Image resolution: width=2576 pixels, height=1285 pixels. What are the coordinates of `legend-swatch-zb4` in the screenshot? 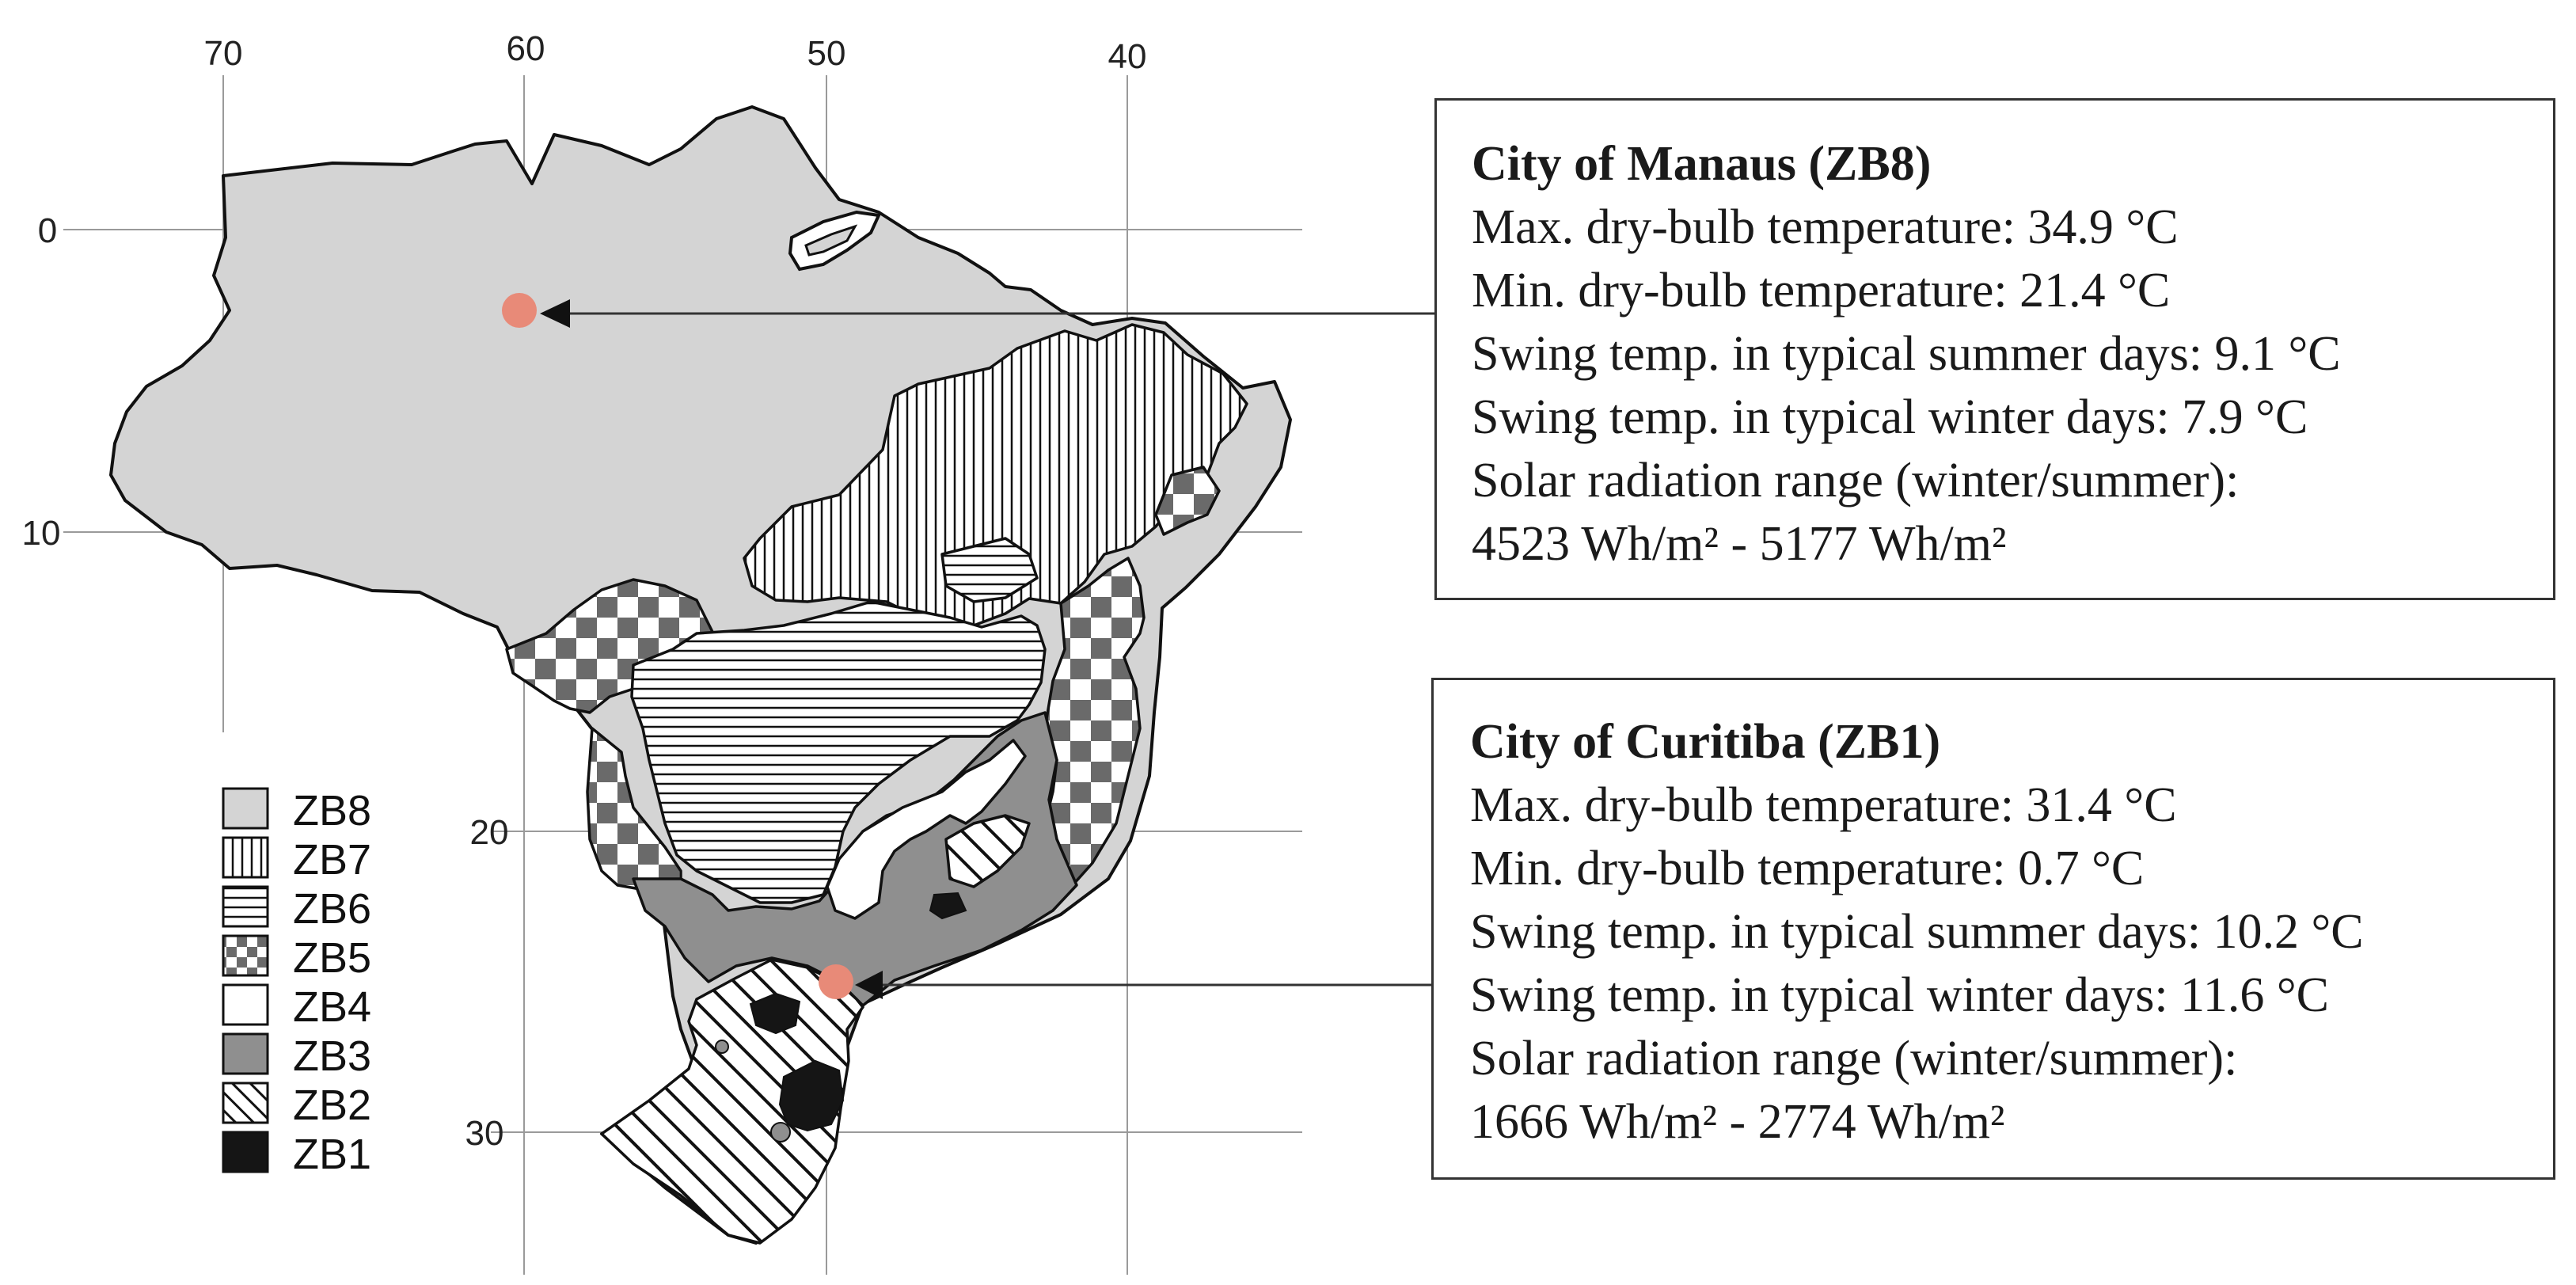 It's located at (245, 1004).